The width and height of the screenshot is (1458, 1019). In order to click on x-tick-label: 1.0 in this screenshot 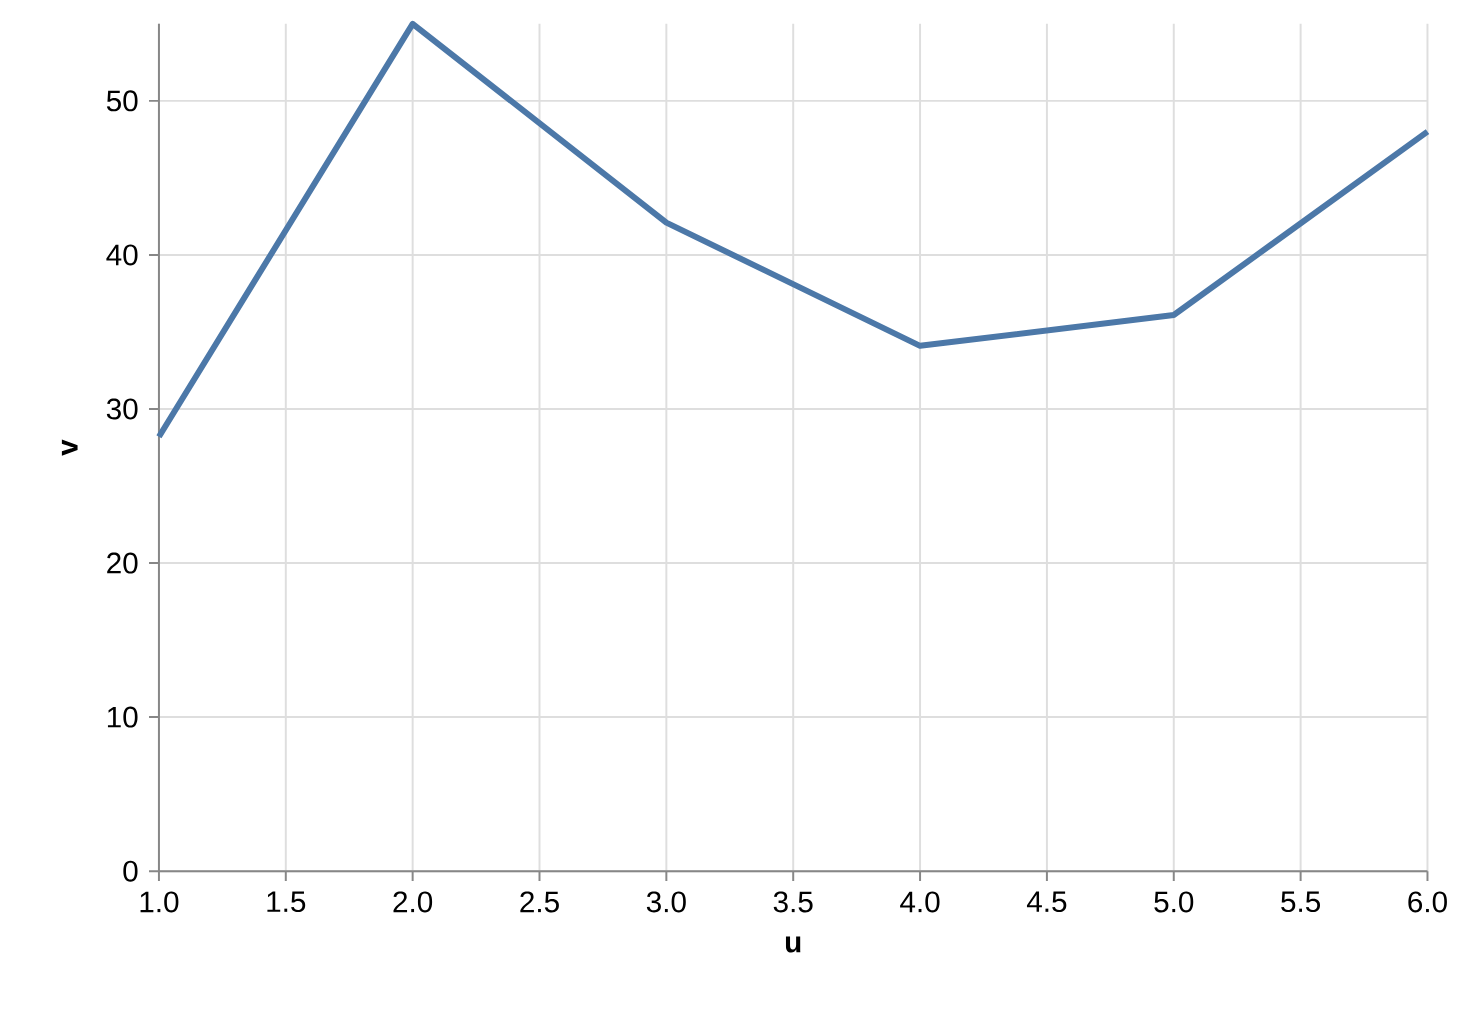, I will do `click(159, 902)`.